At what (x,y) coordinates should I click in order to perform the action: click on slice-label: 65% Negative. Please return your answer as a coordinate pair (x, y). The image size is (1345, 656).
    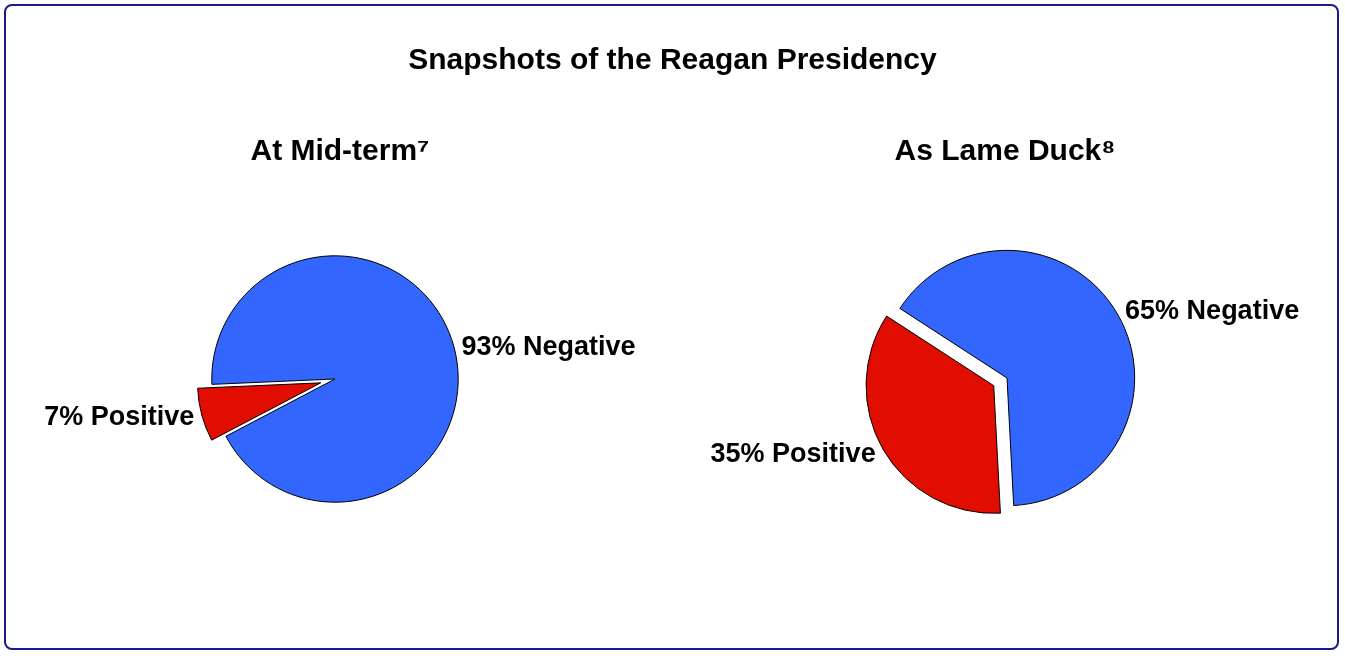
    Looking at the image, I should click on (1212, 310).